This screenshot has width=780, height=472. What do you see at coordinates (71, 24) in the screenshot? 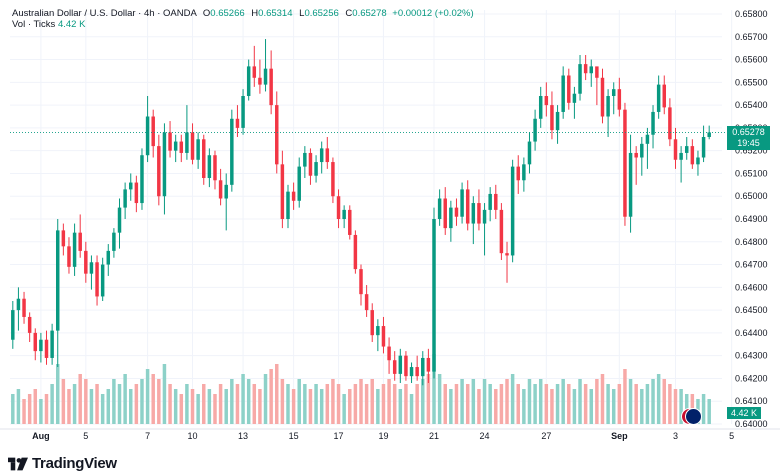
I see `volume-value: 4.42 K` at bounding box center [71, 24].